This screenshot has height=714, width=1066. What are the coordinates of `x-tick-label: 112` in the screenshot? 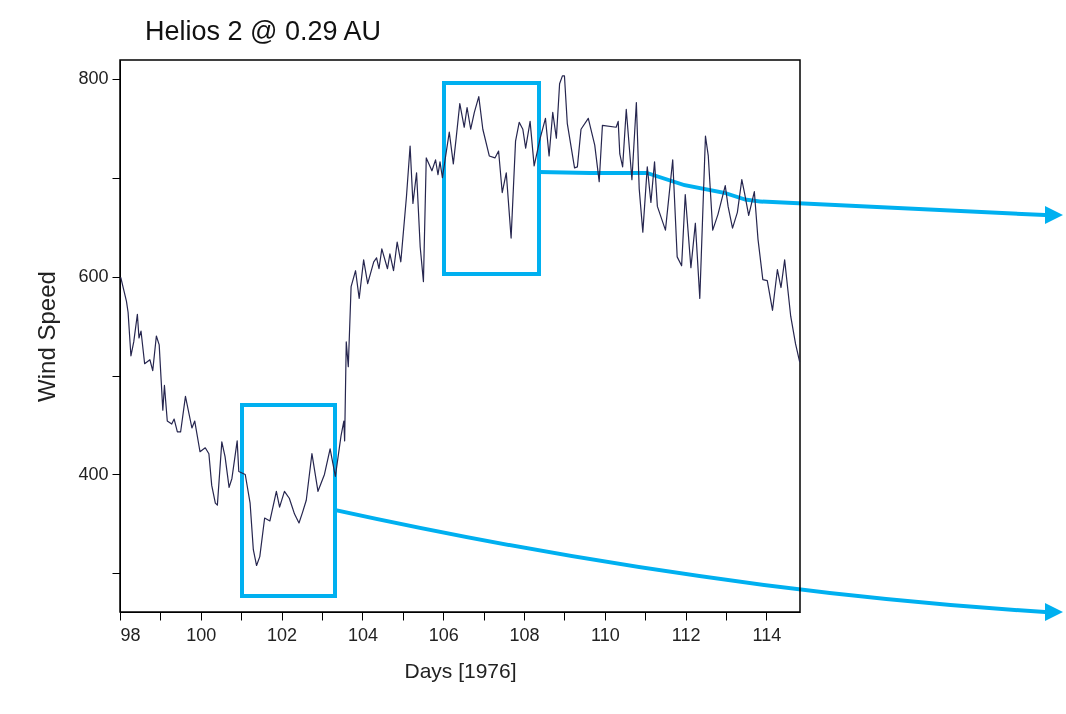 It's located at (686, 634).